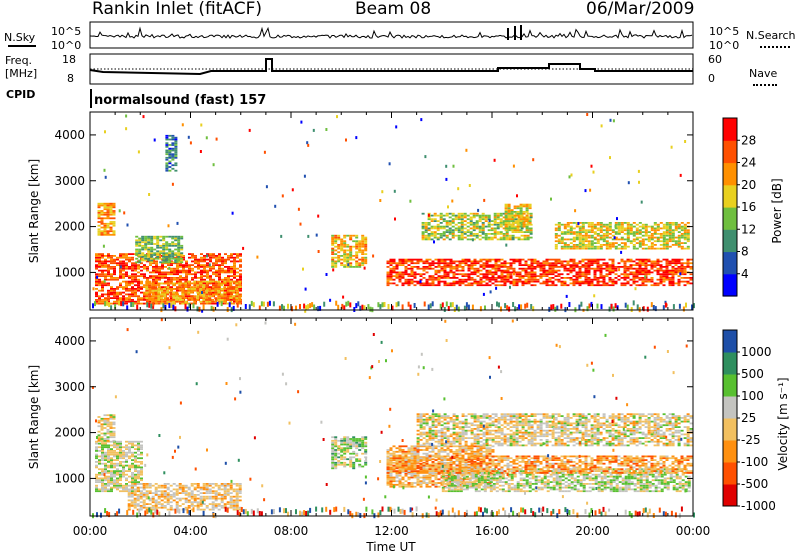 The image size is (800, 554). I want to click on nsearch-tick-bottom: 10^0, so click(724, 45).